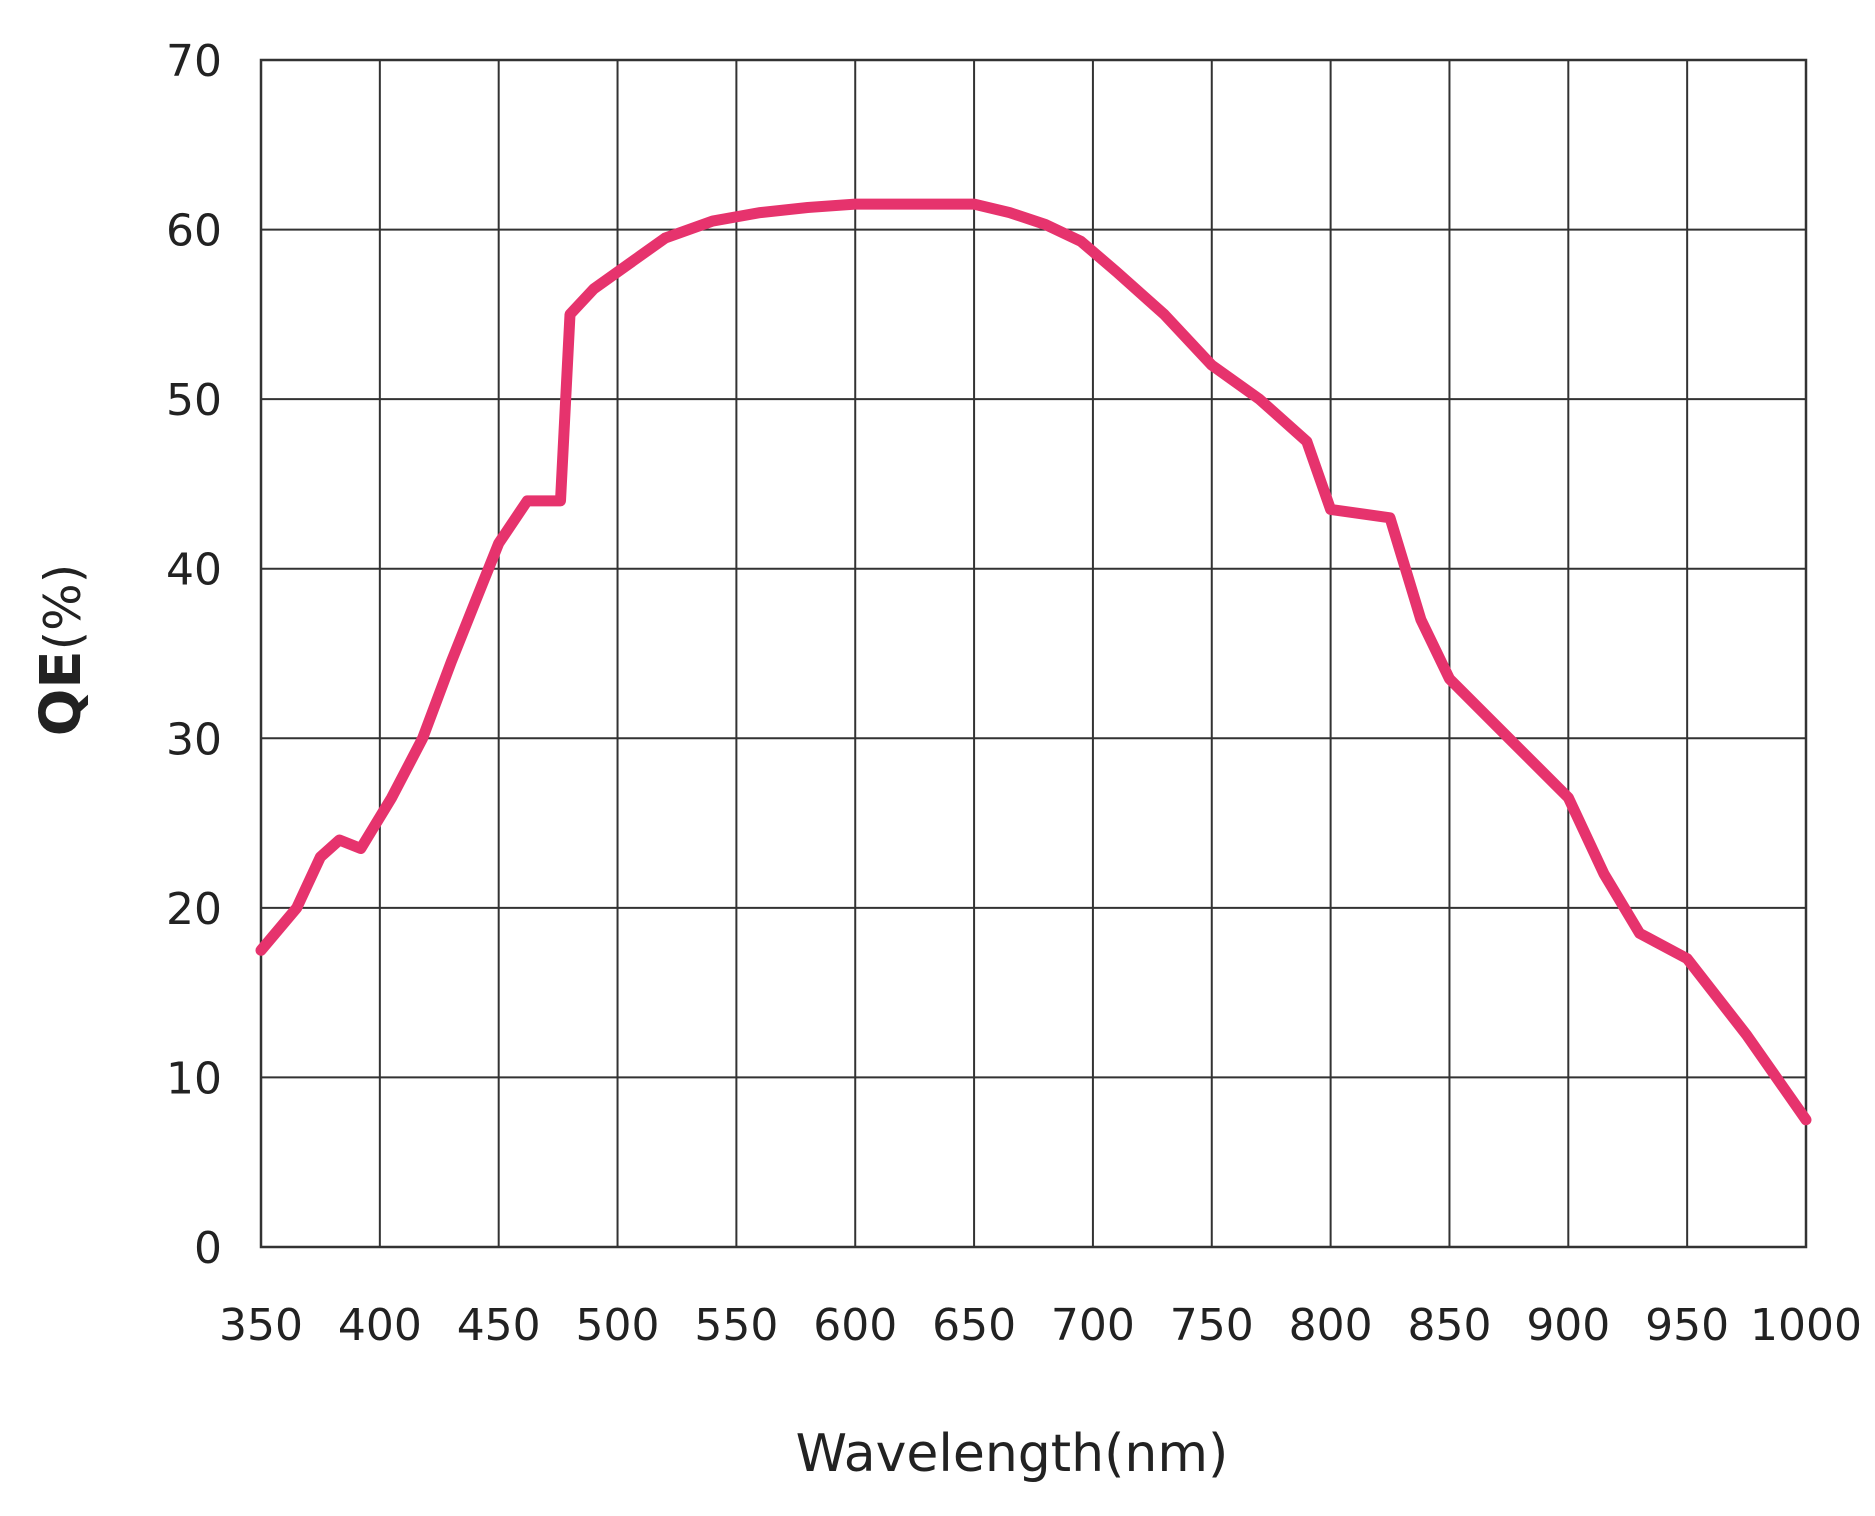  What do you see at coordinates (194, 61) in the screenshot?
I see `y-tick-label: 70` at bounding box center [194, 61].